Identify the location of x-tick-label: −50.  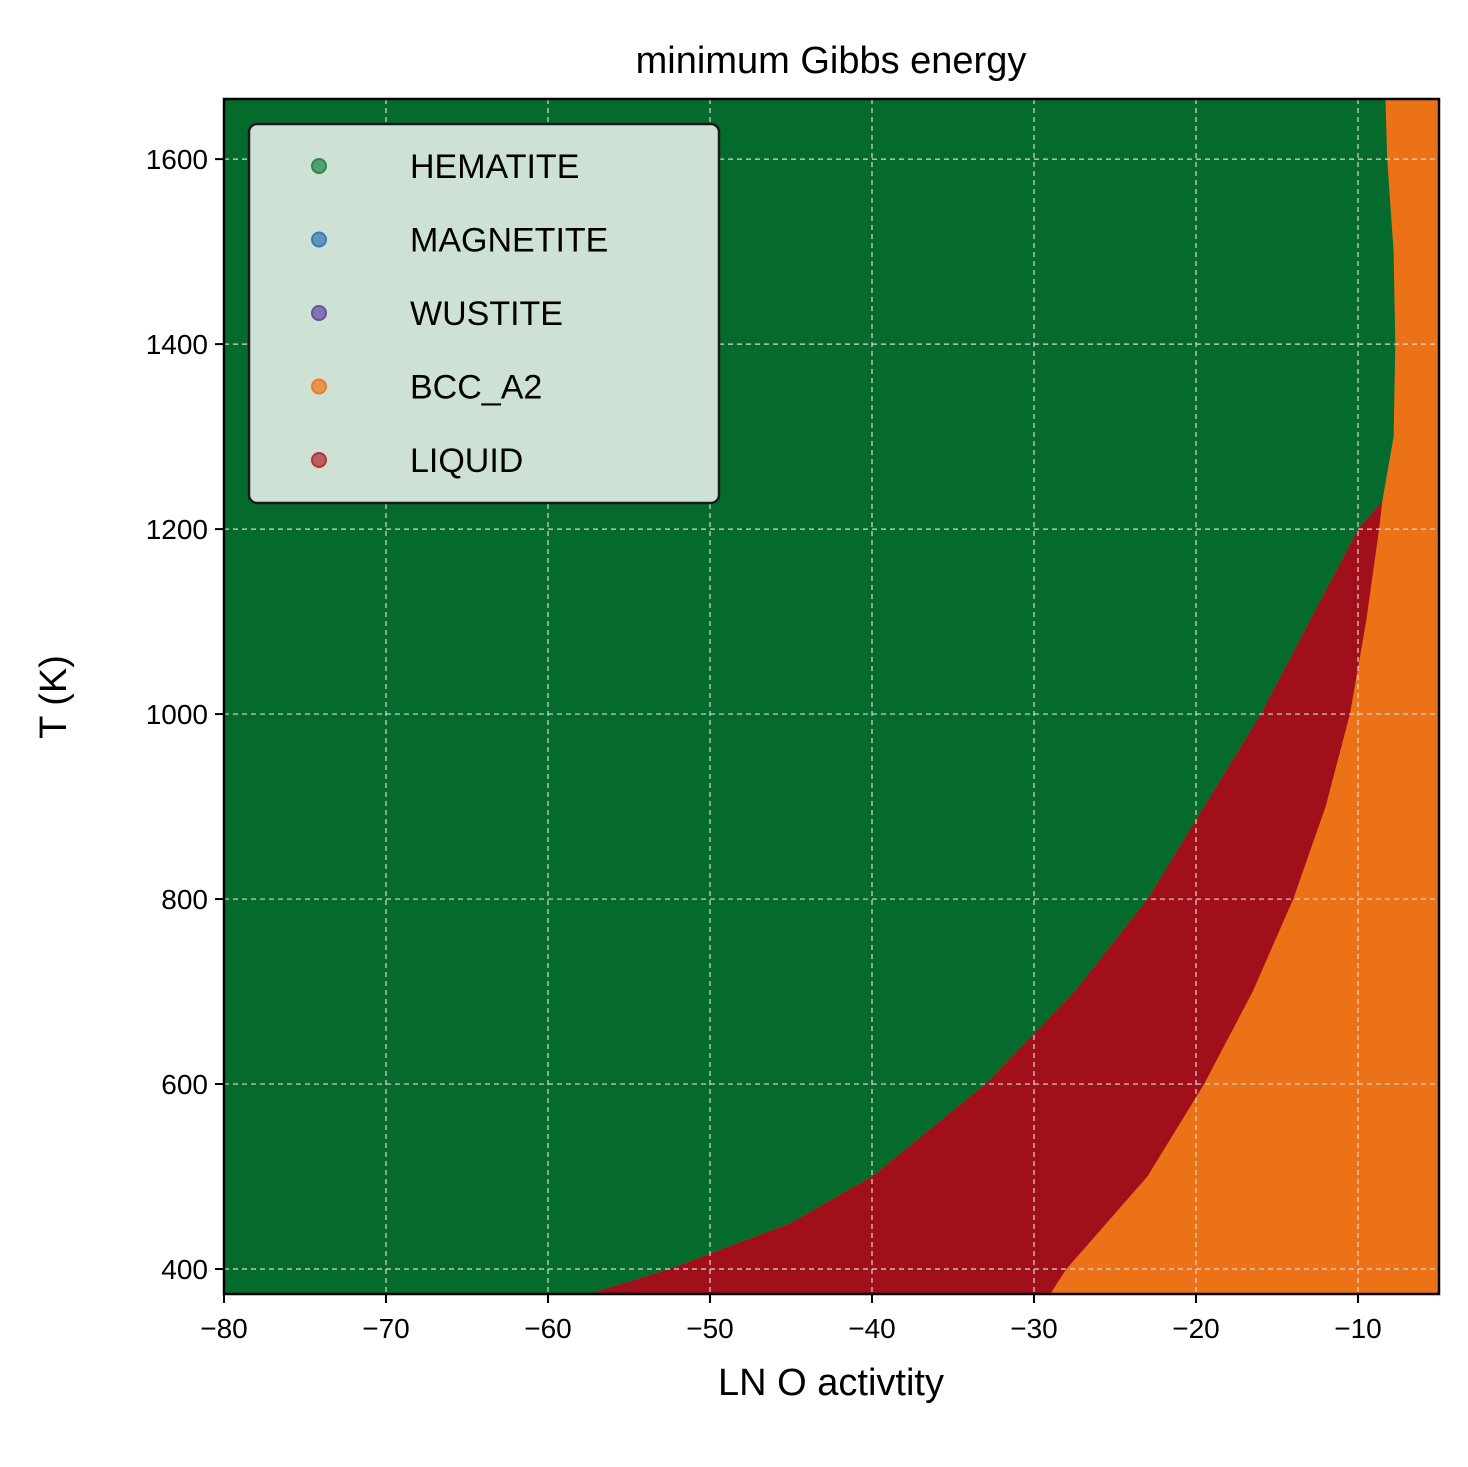
(710, 1328).